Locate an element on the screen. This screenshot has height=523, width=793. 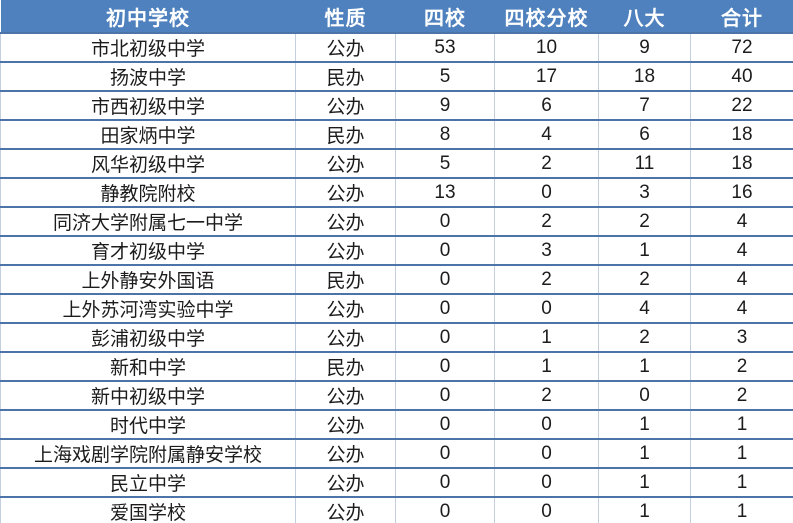
school-name-cell: 同济大学附属七一中学 is located at coordinates (148, 222).